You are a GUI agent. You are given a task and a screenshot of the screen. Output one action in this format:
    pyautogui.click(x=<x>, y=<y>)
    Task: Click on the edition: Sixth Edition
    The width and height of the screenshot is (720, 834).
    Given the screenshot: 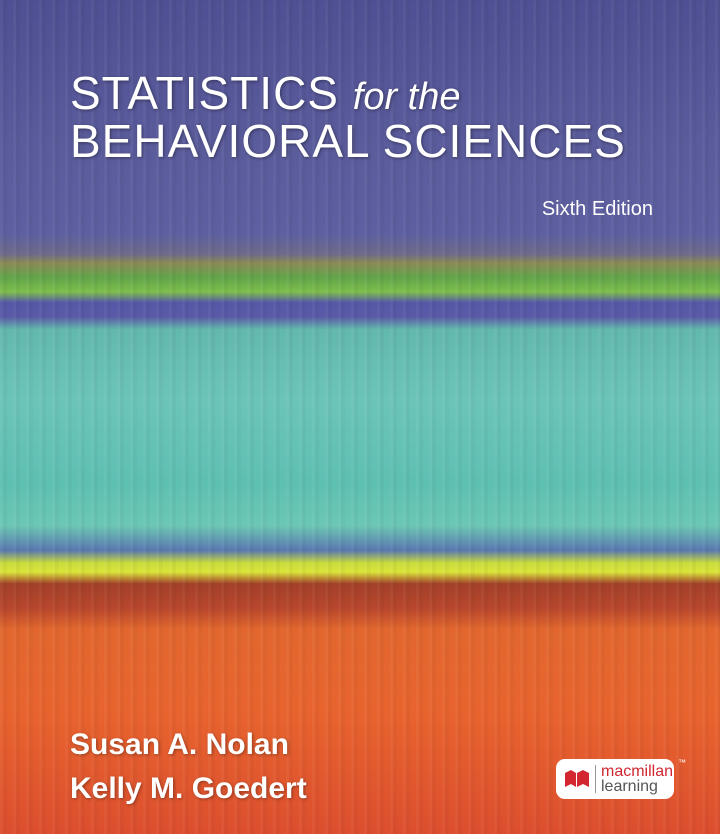 What is the action you would take?
    pyautogui.click(x=597, y=209)
    